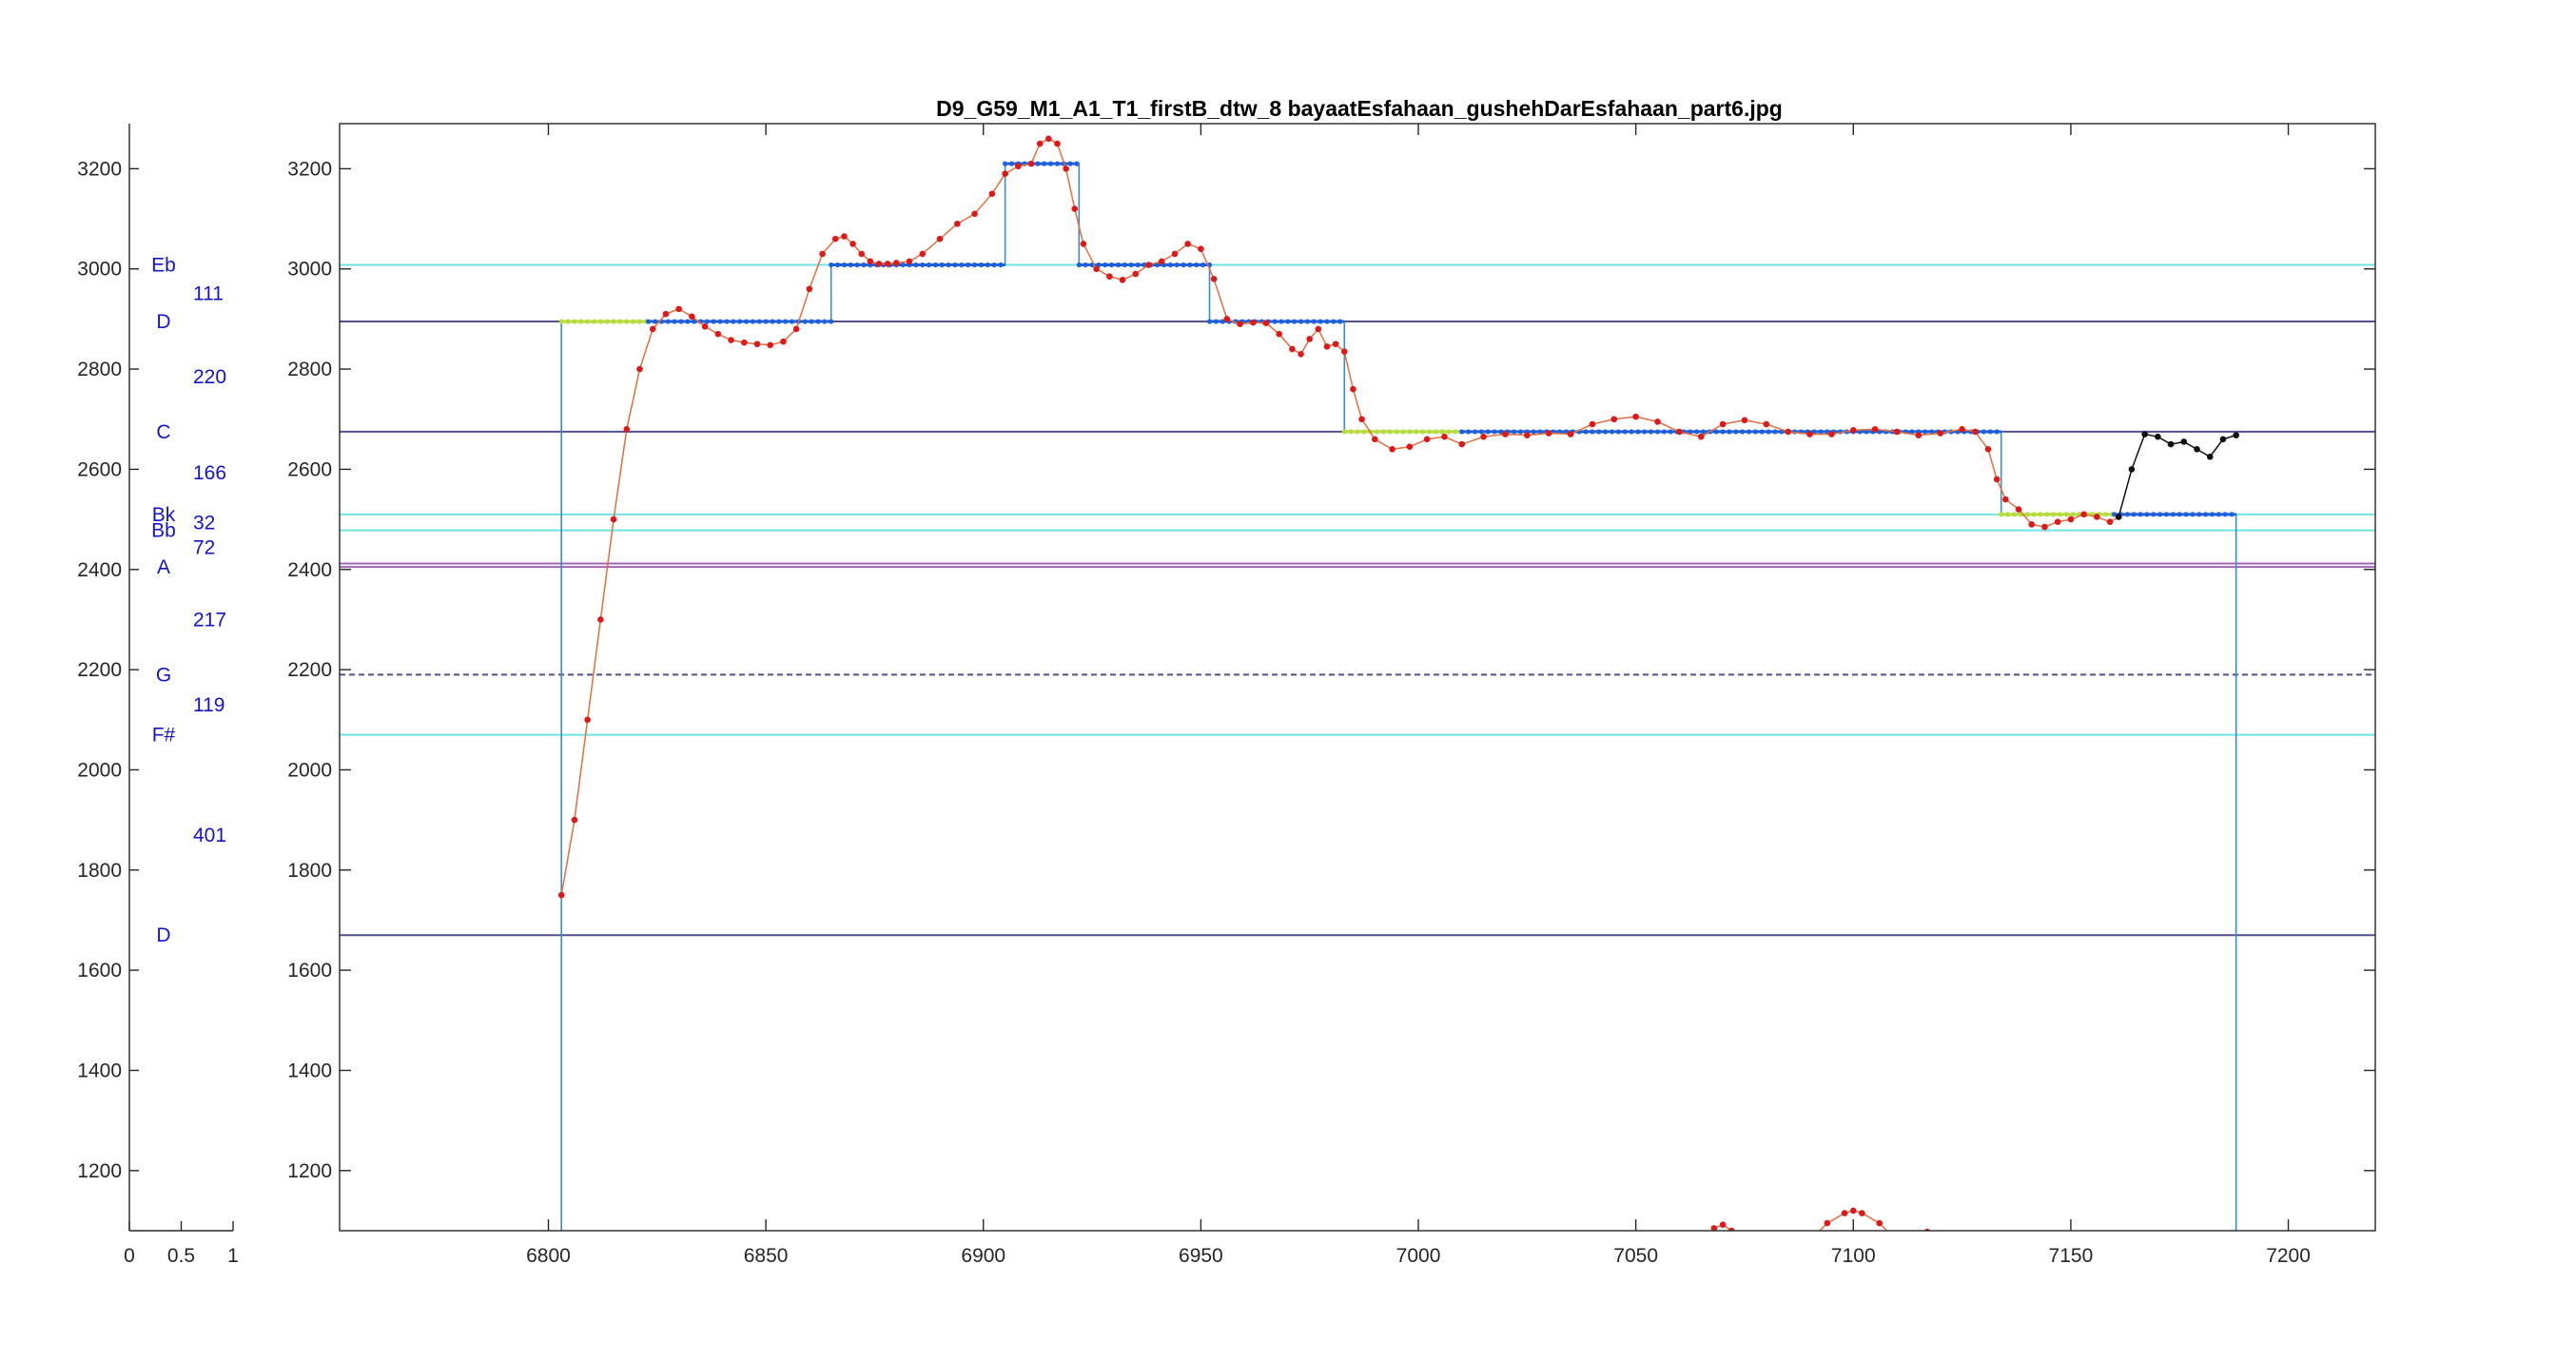  What do you see at coordinates (164, 736) in the screenshot?
I see `note-name-label: F#` at bounding box center [164, 736].